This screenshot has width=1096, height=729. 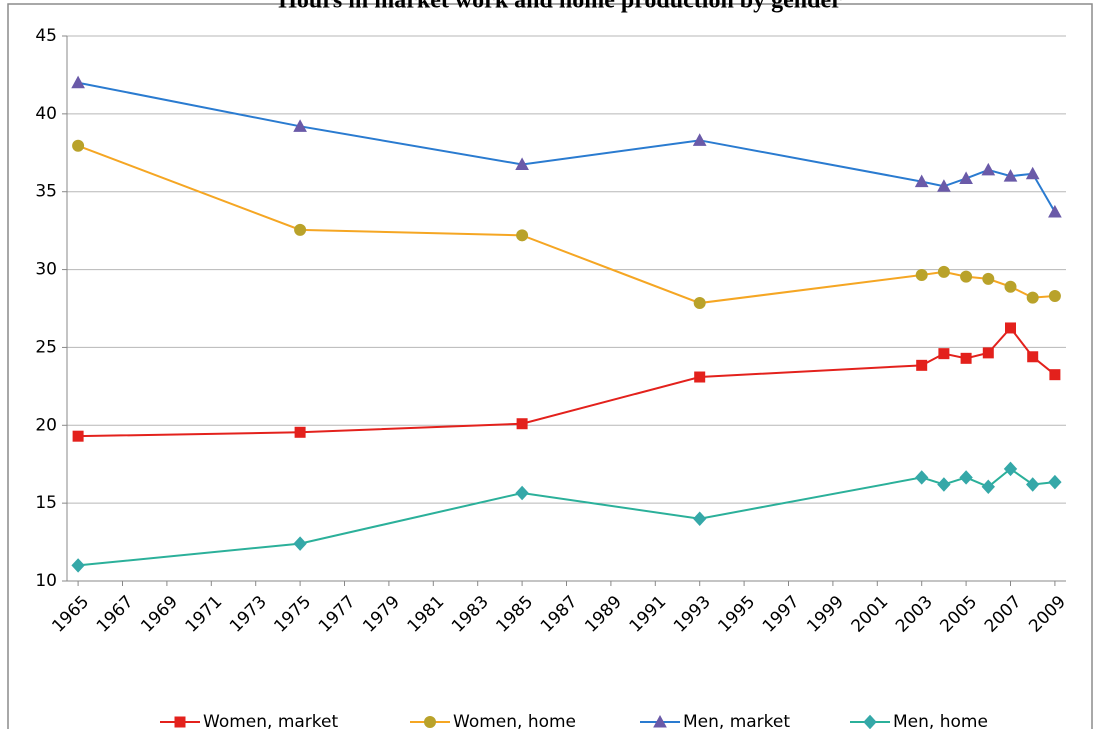 What do you see at coordinates (736, 720) in the screenshot?
I see `legend-label: Men, market` at bounding box center [736, 720].